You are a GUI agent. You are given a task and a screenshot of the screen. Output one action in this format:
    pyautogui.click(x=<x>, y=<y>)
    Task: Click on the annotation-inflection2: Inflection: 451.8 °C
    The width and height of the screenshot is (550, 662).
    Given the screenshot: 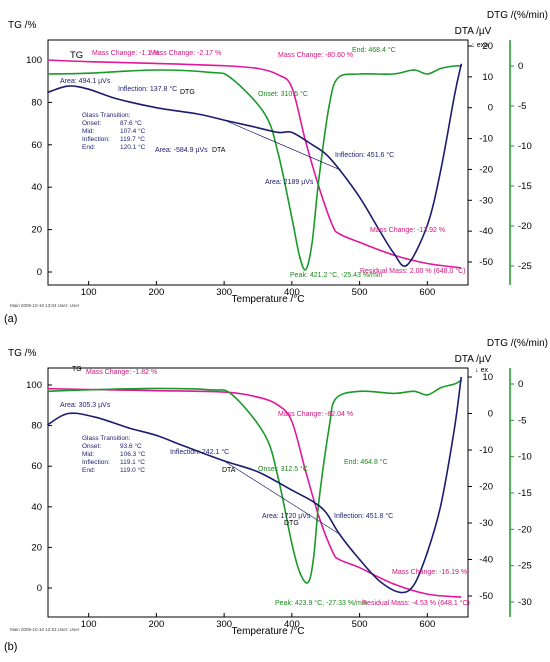 What is the action you would take?
    pyautogui.click(x=363, y=516)
    